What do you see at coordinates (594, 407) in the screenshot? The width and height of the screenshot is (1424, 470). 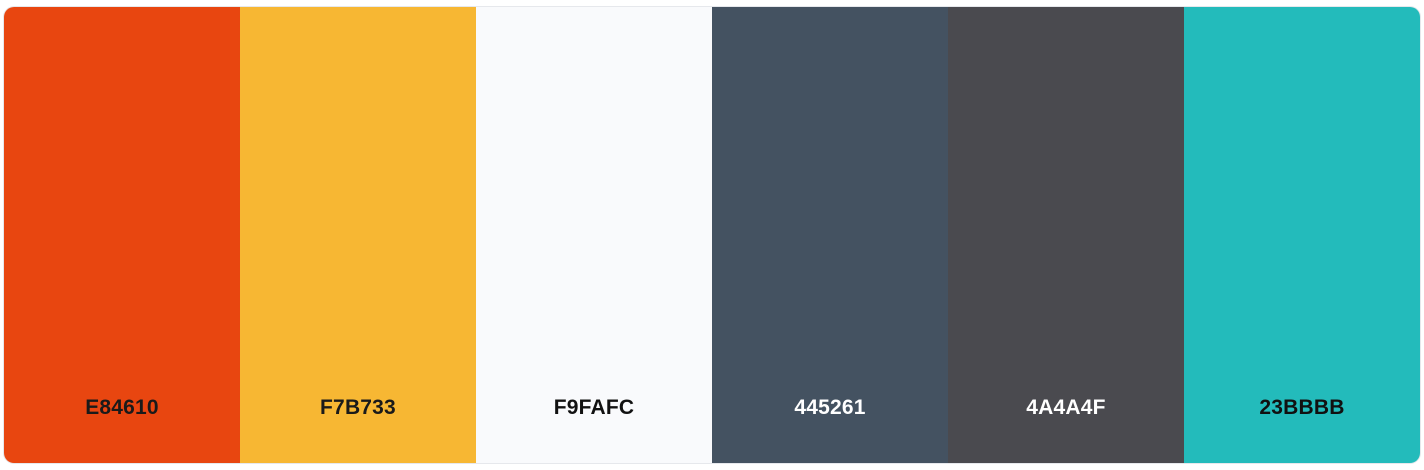 I see `color-hex-label-3: F9FAFC` at bounding box center [594, 407].